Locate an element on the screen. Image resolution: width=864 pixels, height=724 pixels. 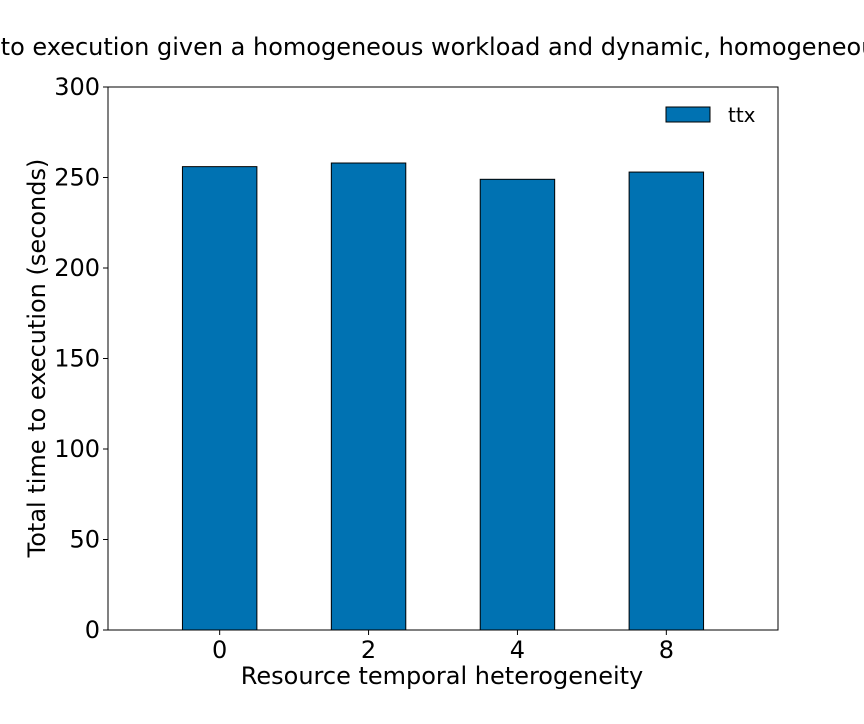
y-axis: 0 50 100 150 200 250 300 is located at coordinates (81, 358).